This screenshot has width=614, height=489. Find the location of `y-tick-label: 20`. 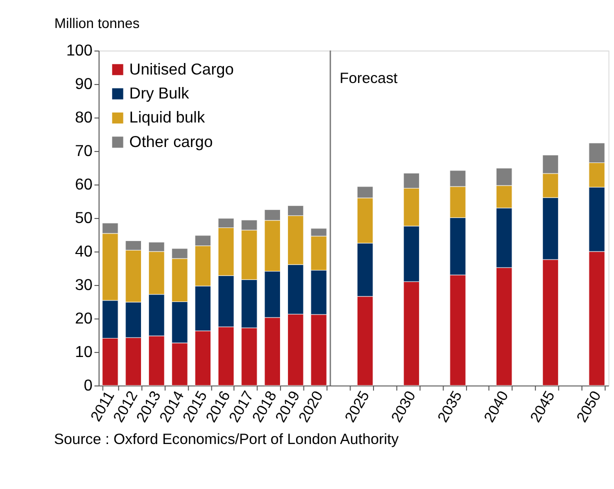

y-tick-label: 20 is located at coordinates (83, 319).